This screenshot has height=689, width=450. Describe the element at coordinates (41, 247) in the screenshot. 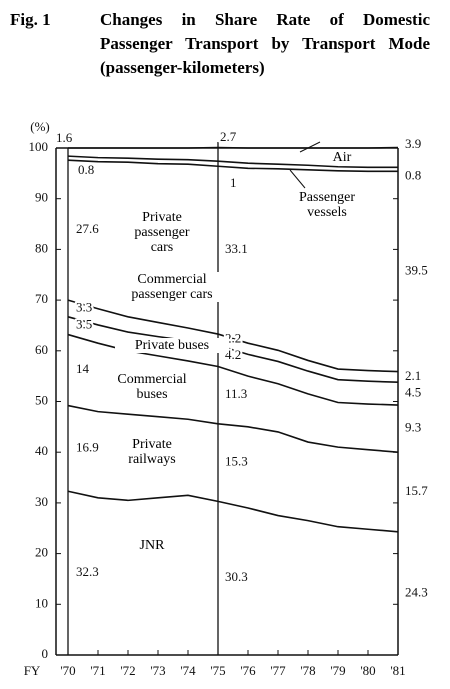

I see `y-tick-label: 80` at that location.